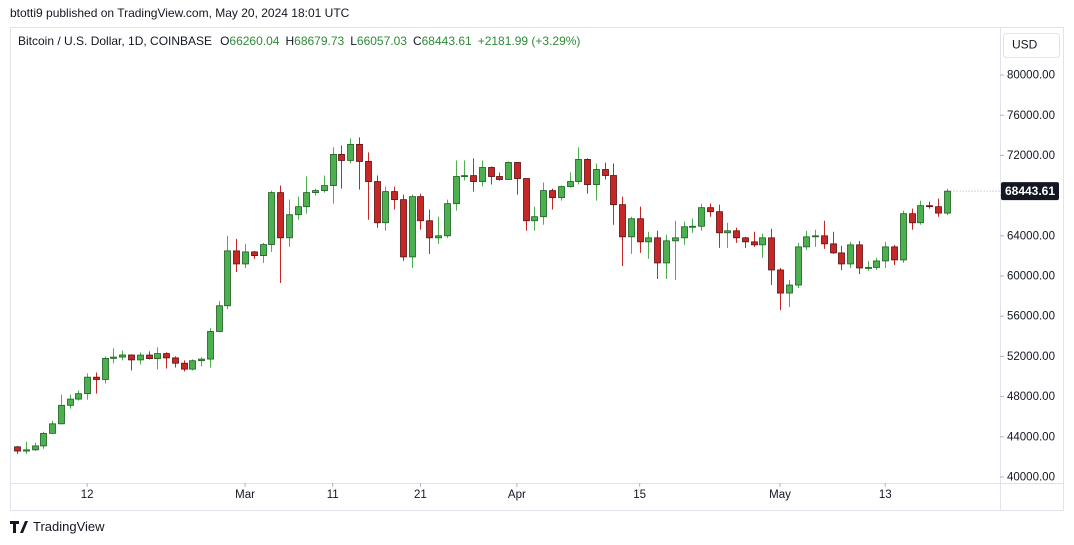 This screenshot has width=1074, height=545. Describe the element at coordinates (639, 495) in the screenshot. I see `x-tick-label: 15` at that location.